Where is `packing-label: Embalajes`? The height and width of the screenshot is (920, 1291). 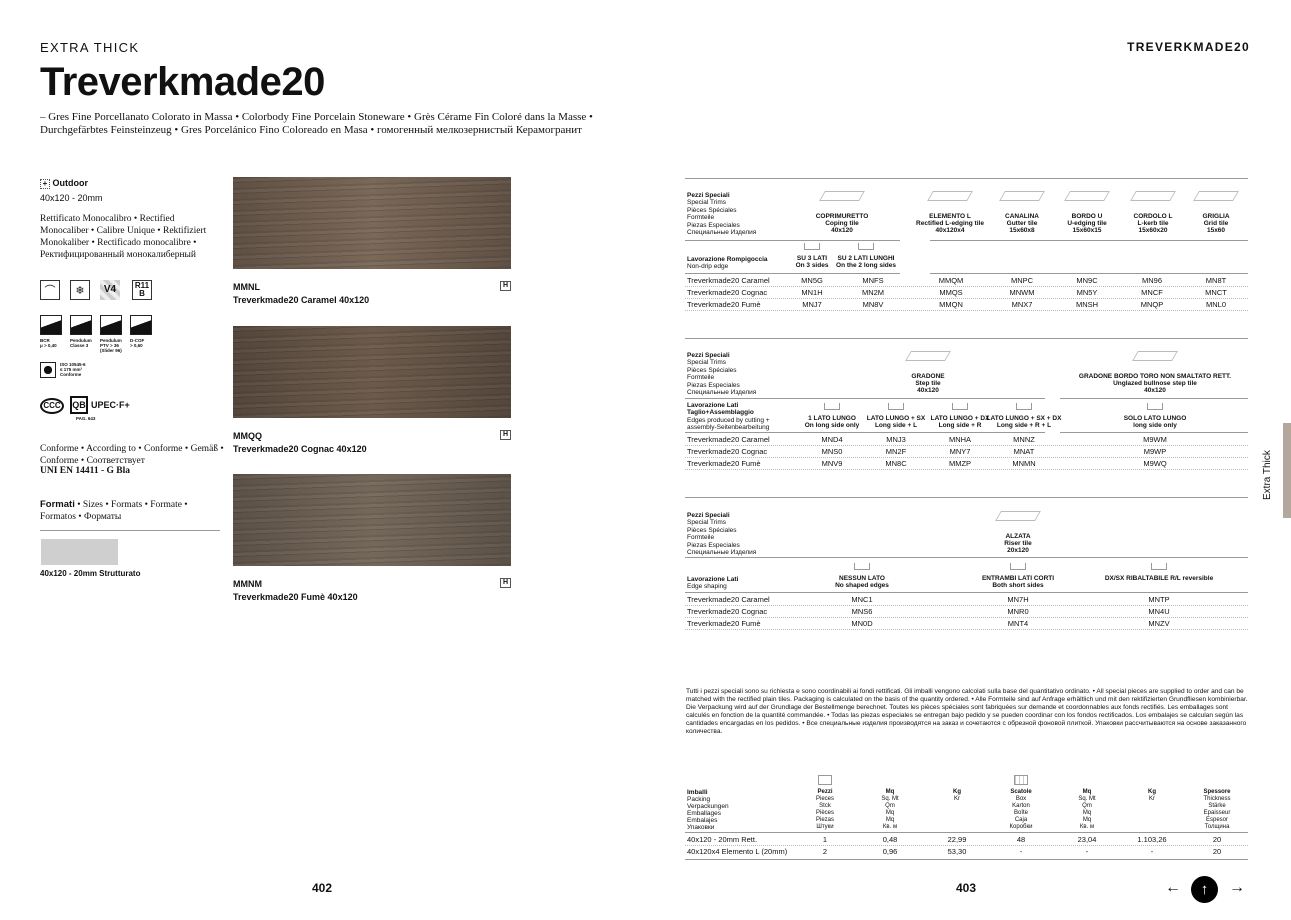
packing-label: Embalajes is located at coordinates (702, 820).